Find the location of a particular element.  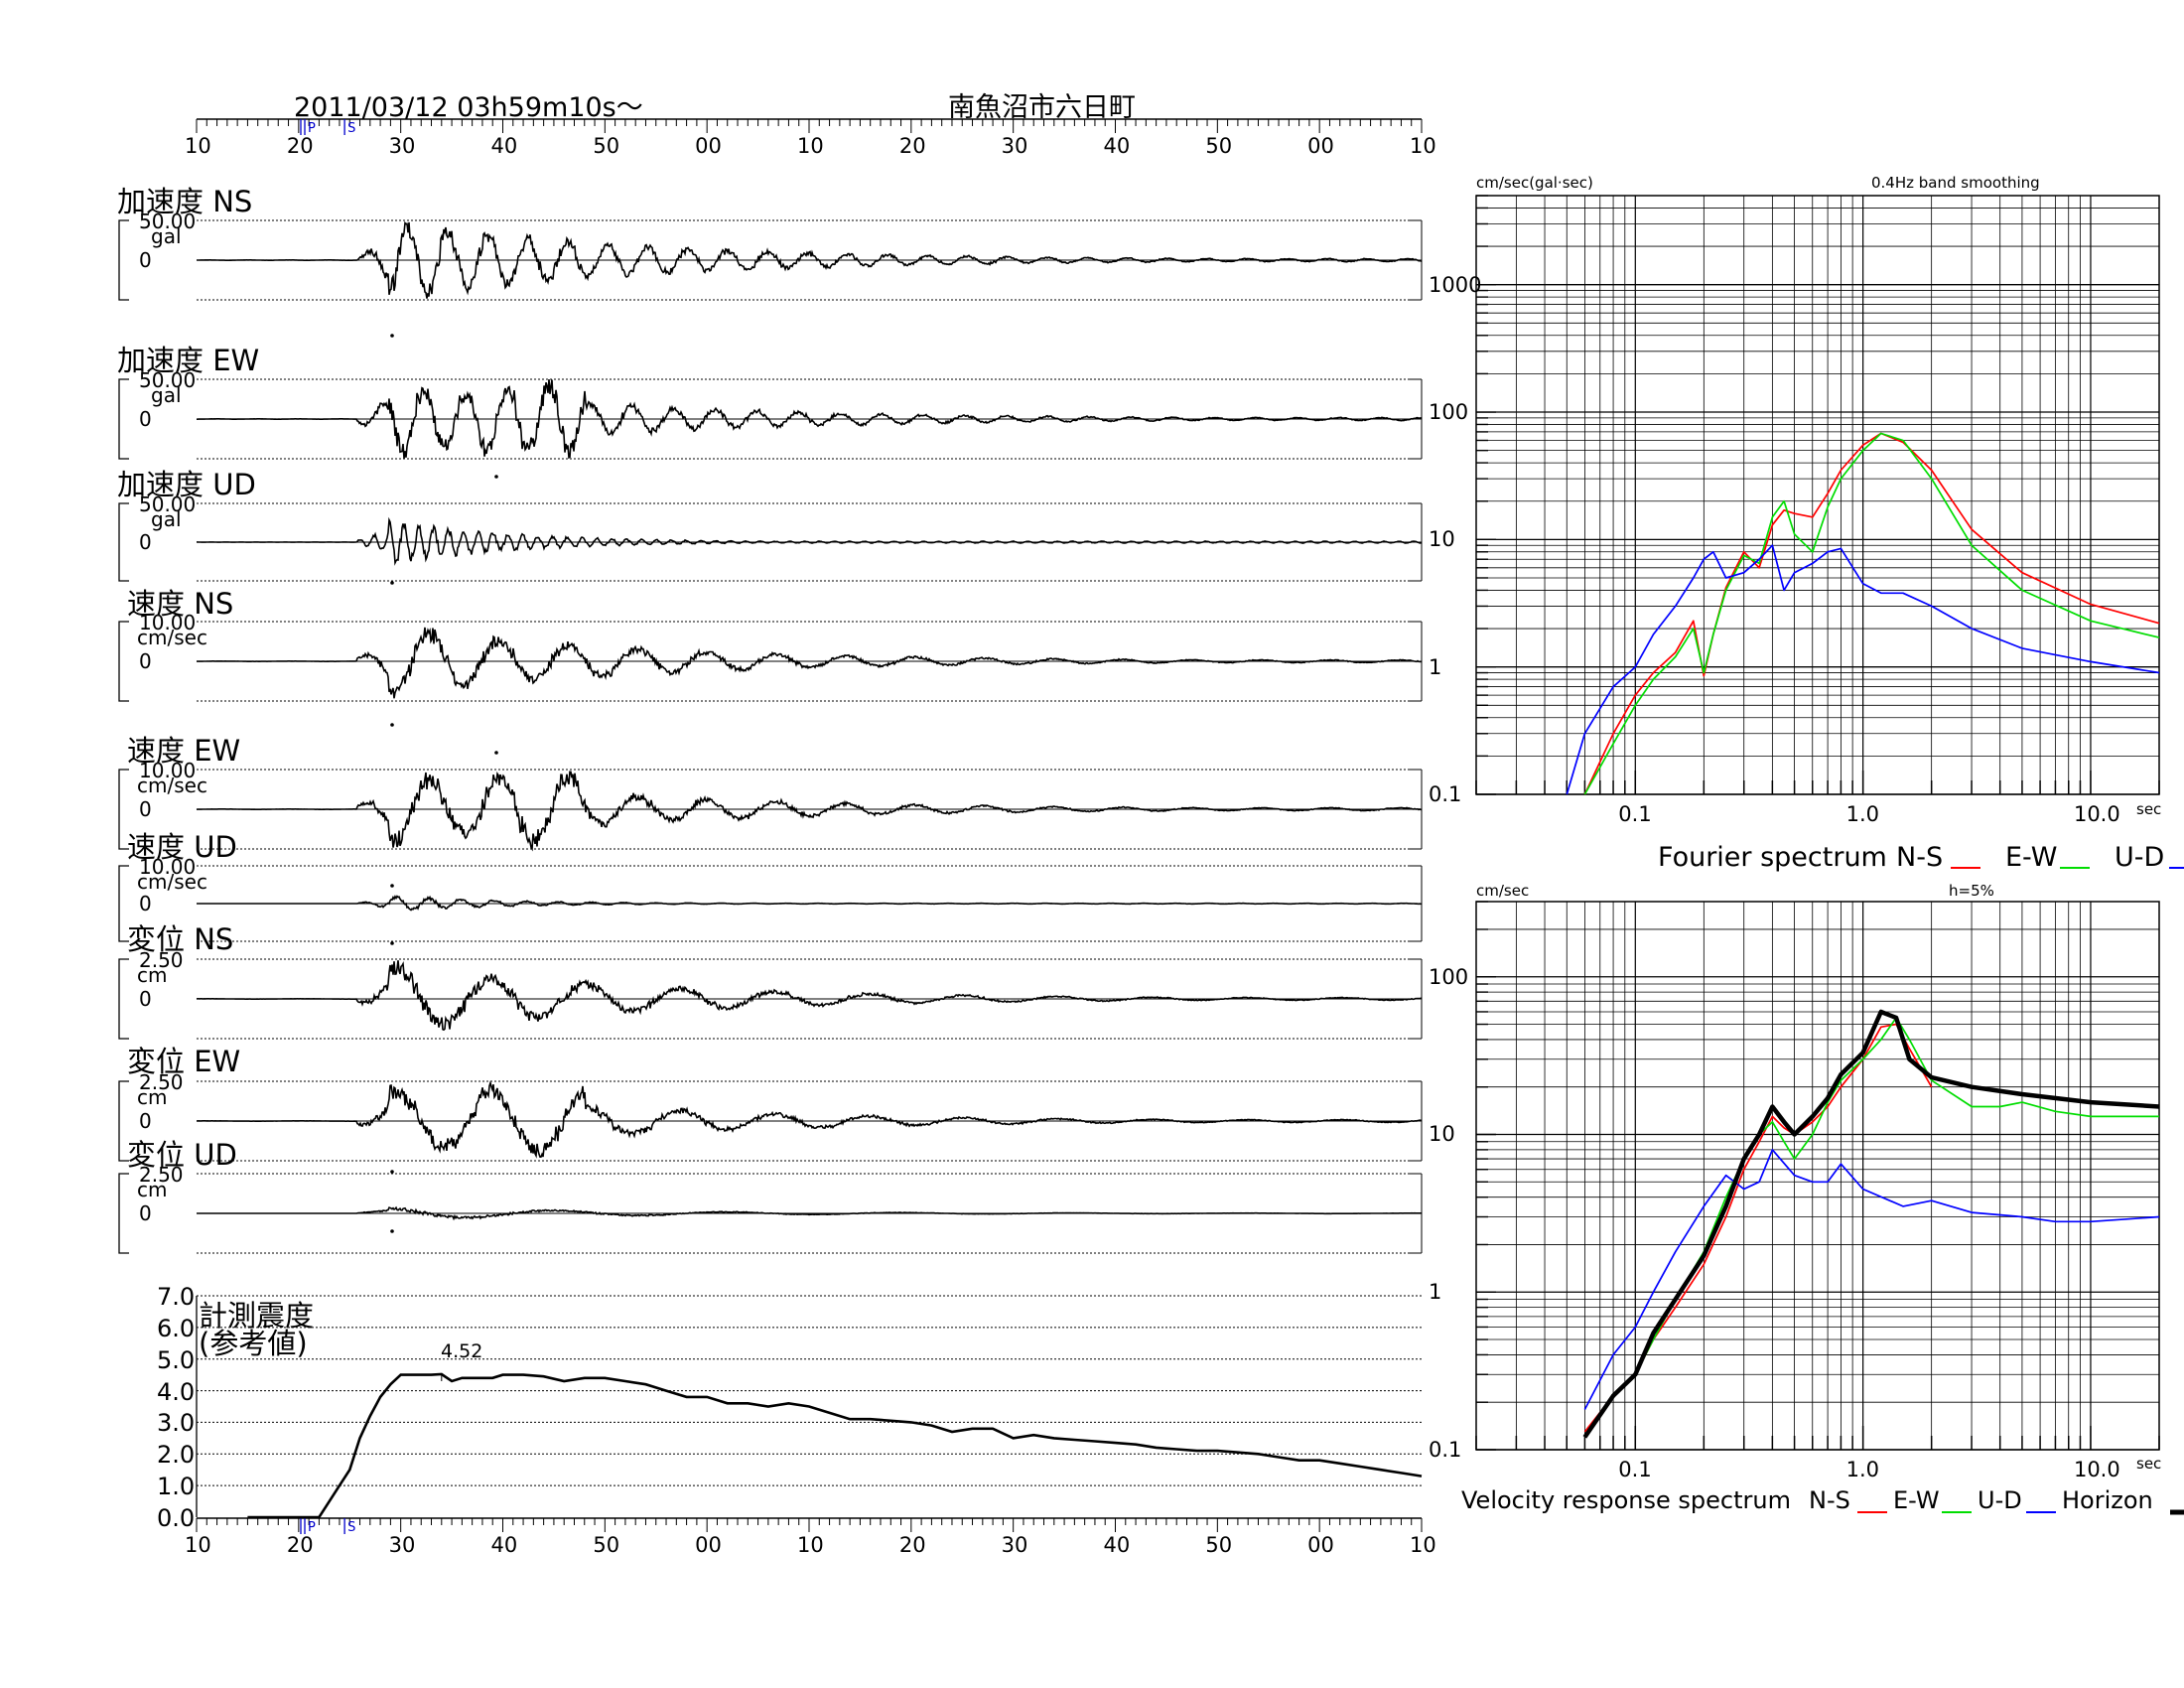

fourier-frame is located at coordinates (1817, 495).